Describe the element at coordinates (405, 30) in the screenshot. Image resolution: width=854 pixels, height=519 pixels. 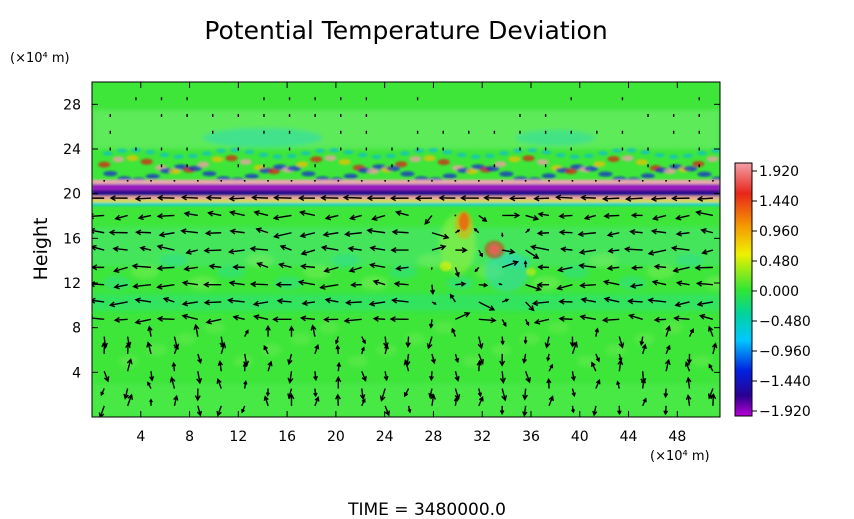
I see `chart-title: Potential Temperature Deviation` at that location.